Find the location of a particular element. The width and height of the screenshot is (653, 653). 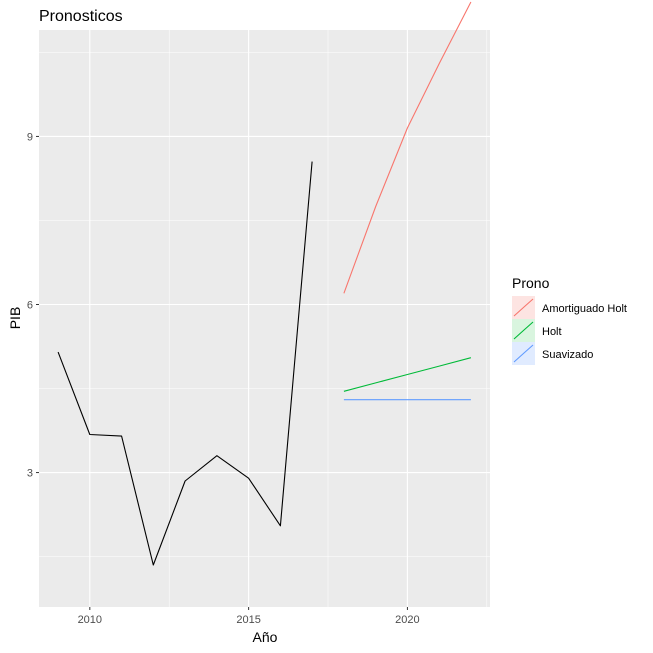

x-axis-ticks: 2010 2015 2020 is located at coordinates (249, 616).